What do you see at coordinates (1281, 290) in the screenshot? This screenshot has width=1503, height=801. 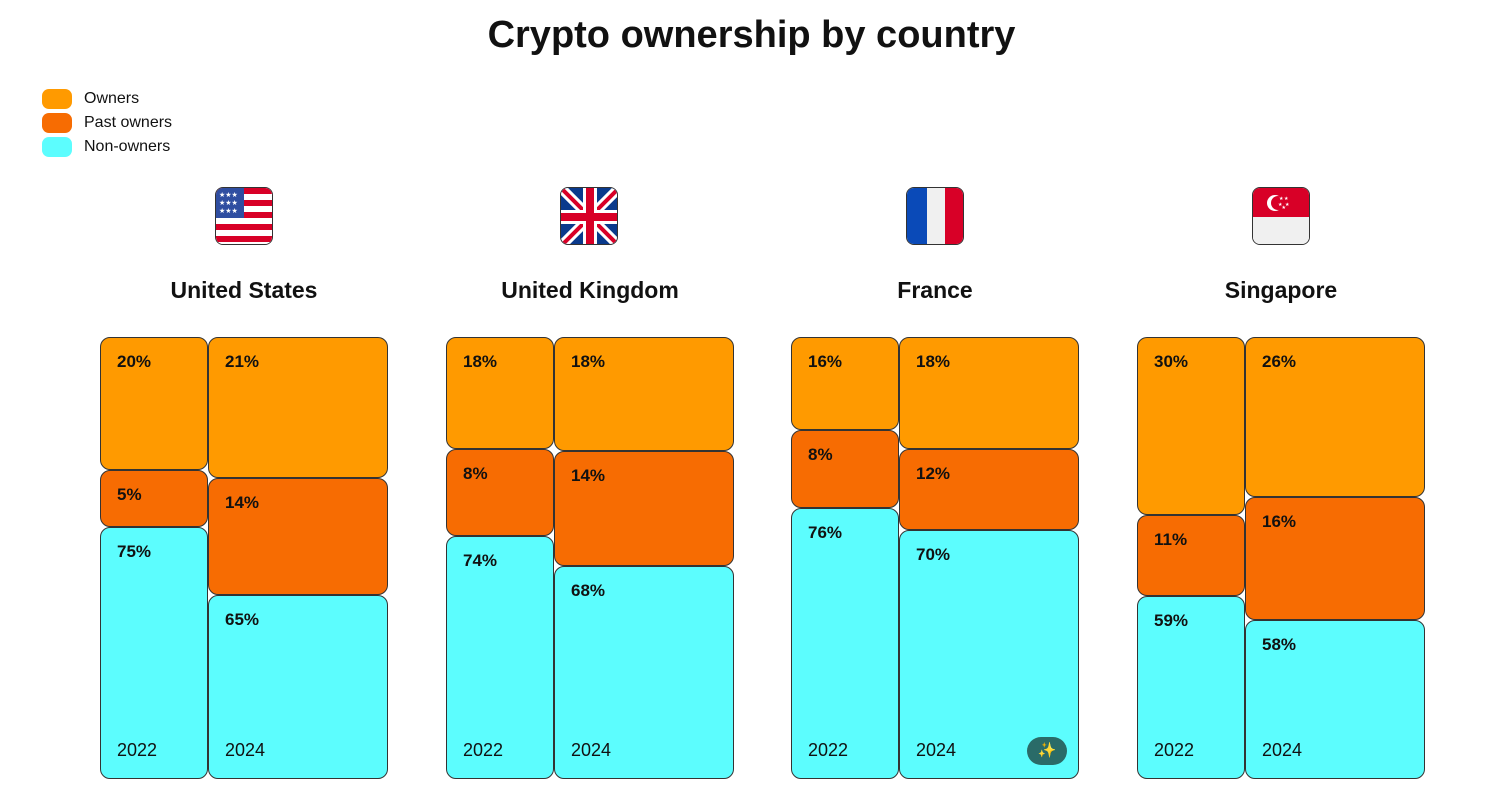 I see `country-name: Singapore` at bounding box center [1281, 290].